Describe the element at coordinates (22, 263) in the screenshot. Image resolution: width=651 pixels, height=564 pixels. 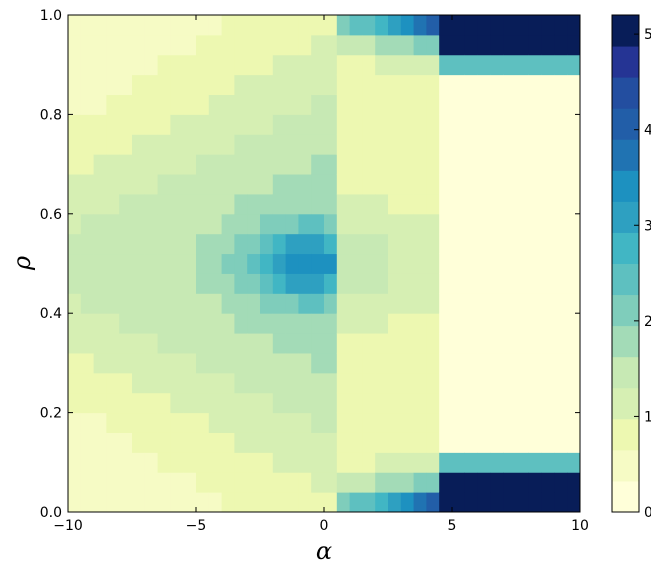
I see `y-axis-label: ρ` at that location.